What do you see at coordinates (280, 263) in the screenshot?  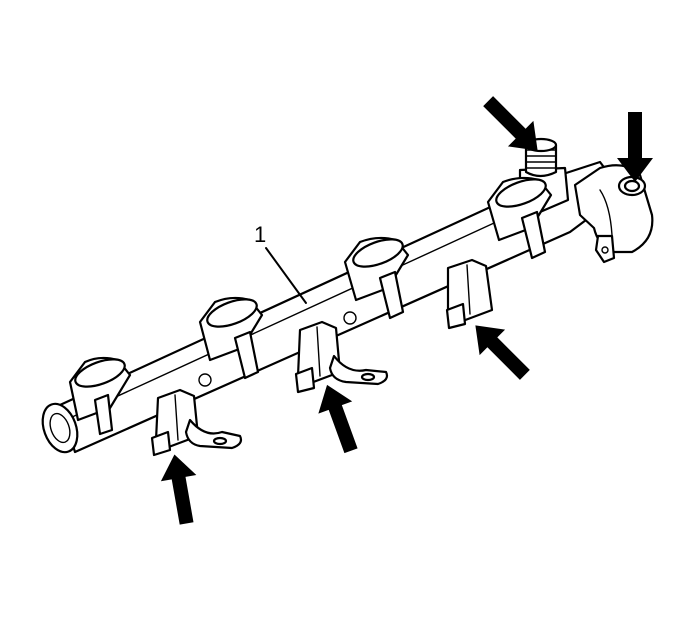 I see `callout-1: 1` at bounding box center [280, 263].